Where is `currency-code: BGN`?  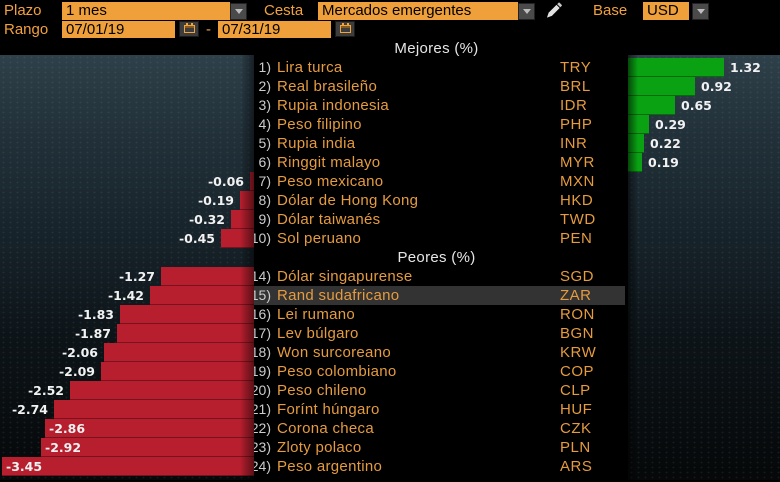 currency-code: BGN is located at coordinates (577, 333).